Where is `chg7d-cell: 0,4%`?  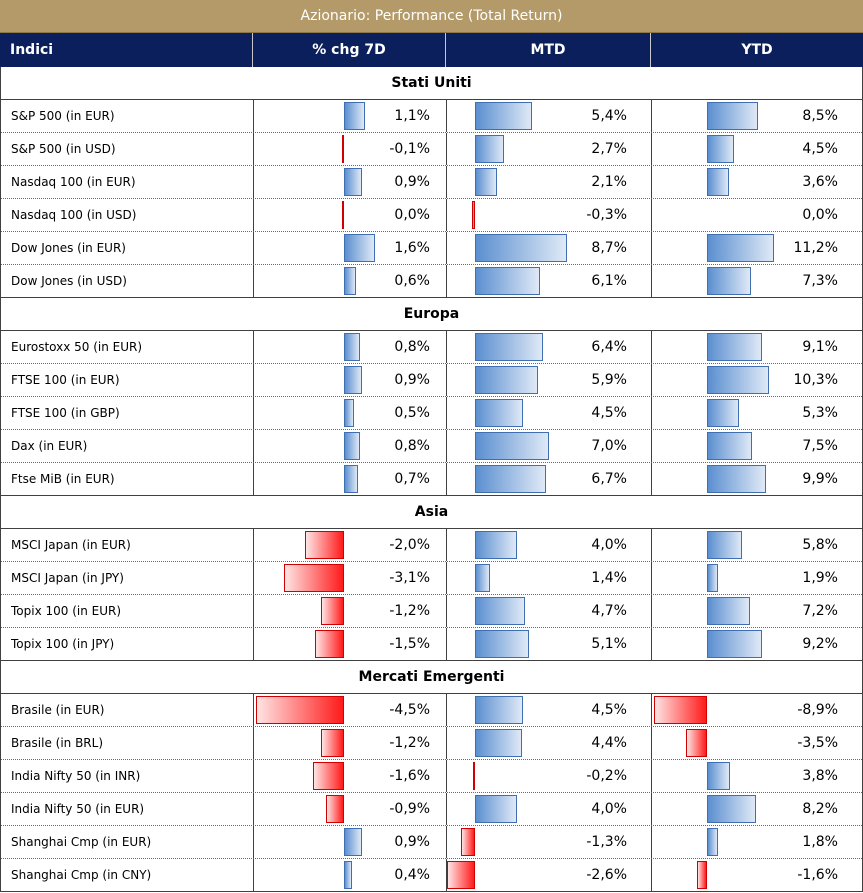
chg7d-cell: 0,4% is located at coordinates (350, 875).